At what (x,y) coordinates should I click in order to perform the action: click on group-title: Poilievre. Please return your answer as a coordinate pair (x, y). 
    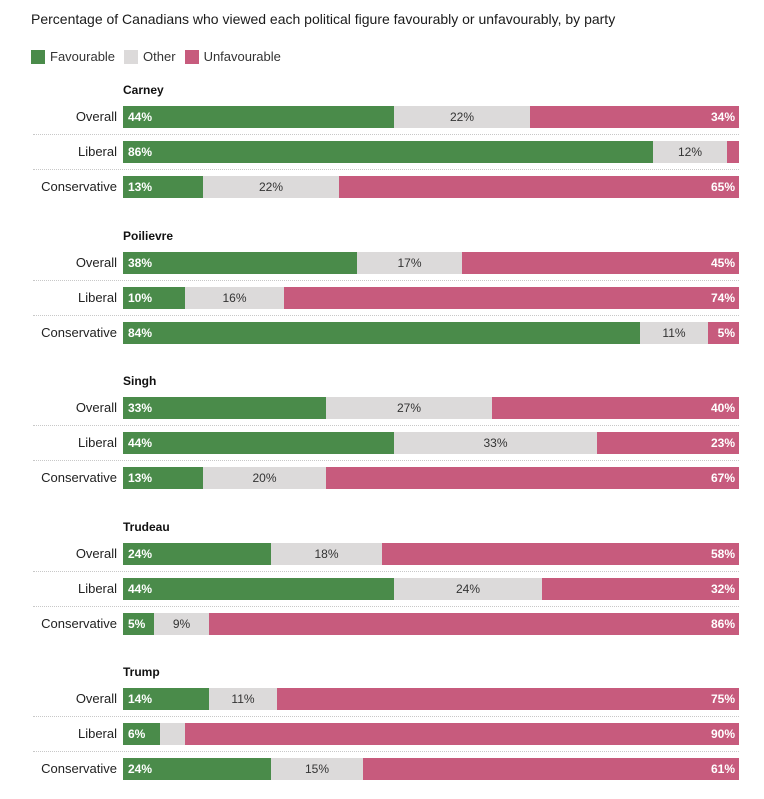
    Looking at the image, I should click on (148, 235).